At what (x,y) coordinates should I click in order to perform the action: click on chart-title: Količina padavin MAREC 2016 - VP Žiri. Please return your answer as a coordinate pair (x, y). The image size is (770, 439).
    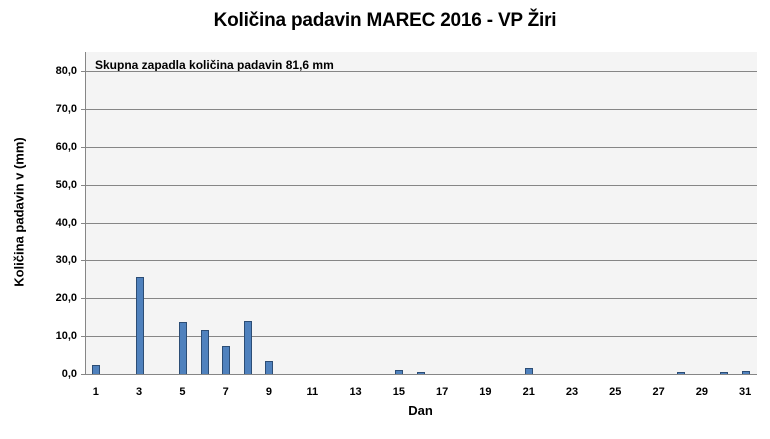
    Looking at the image, I should click on (385, 20).